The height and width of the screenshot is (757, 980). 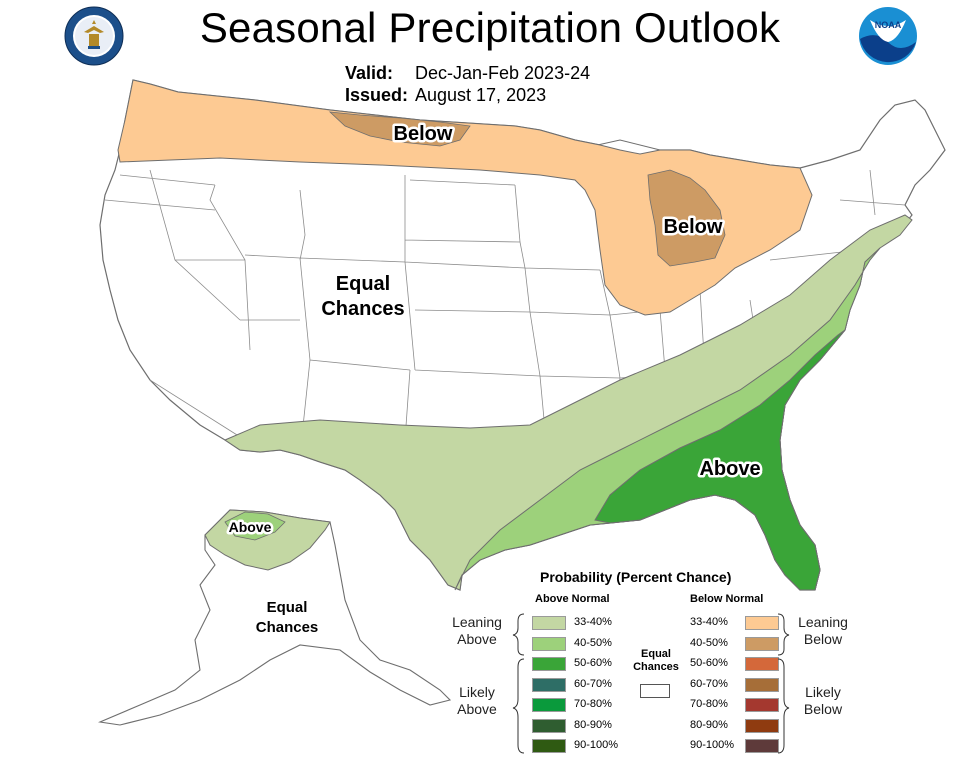 I want to click on legend-above-label: 80-90%, so click(x=593, y=724).